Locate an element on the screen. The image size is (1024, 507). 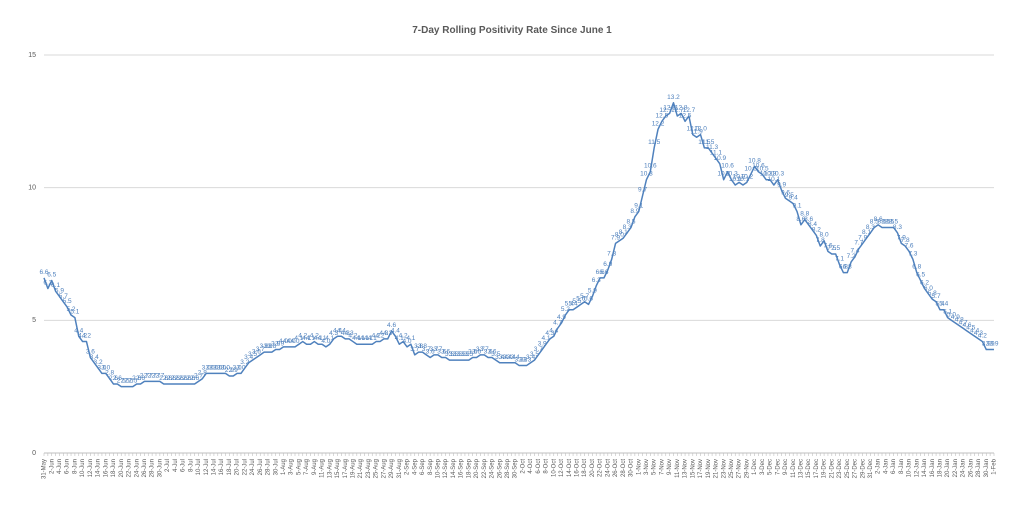
x-tick-label: 26-Jun is located at coordinates (145, 468).